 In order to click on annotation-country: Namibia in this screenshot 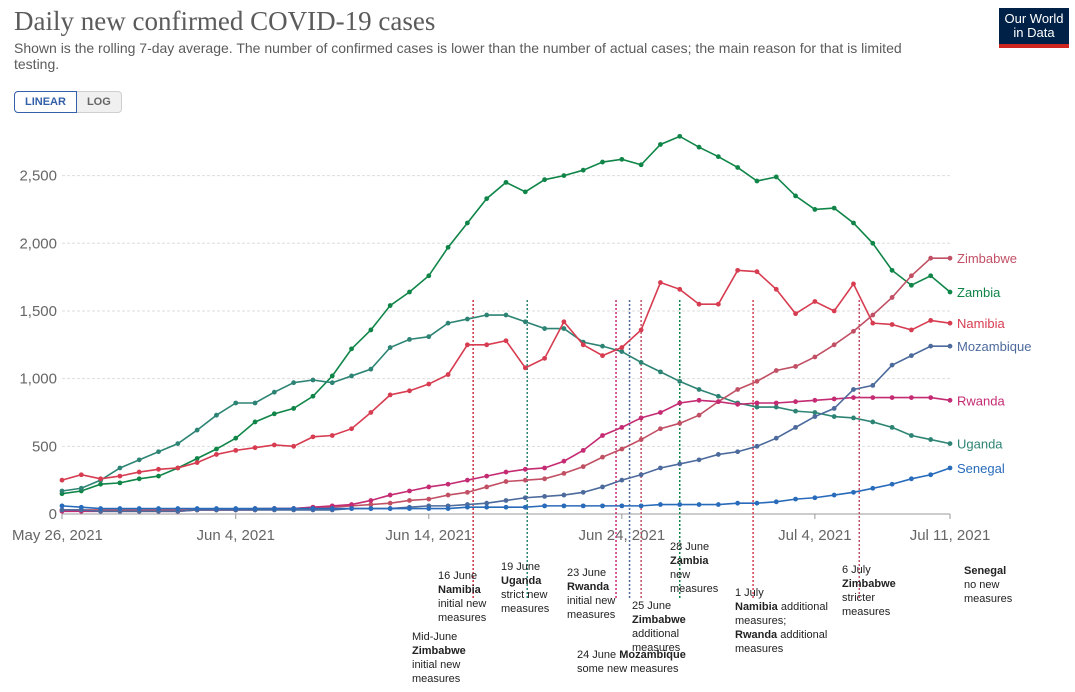, I will do `click(459, 590)`.